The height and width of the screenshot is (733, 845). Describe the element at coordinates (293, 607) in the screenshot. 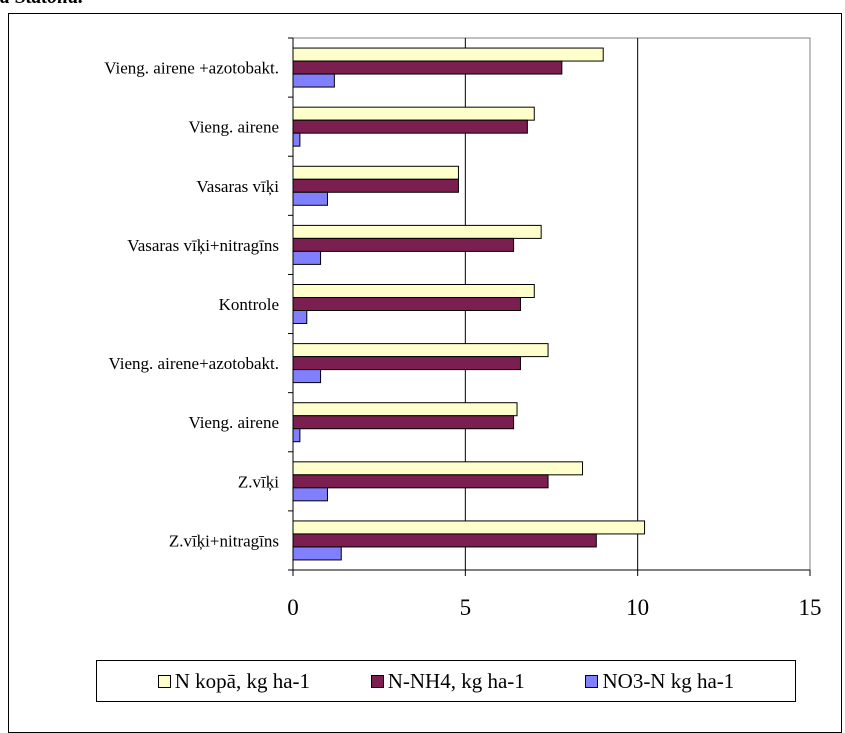

I see `x-tick-label: 0` at that location.